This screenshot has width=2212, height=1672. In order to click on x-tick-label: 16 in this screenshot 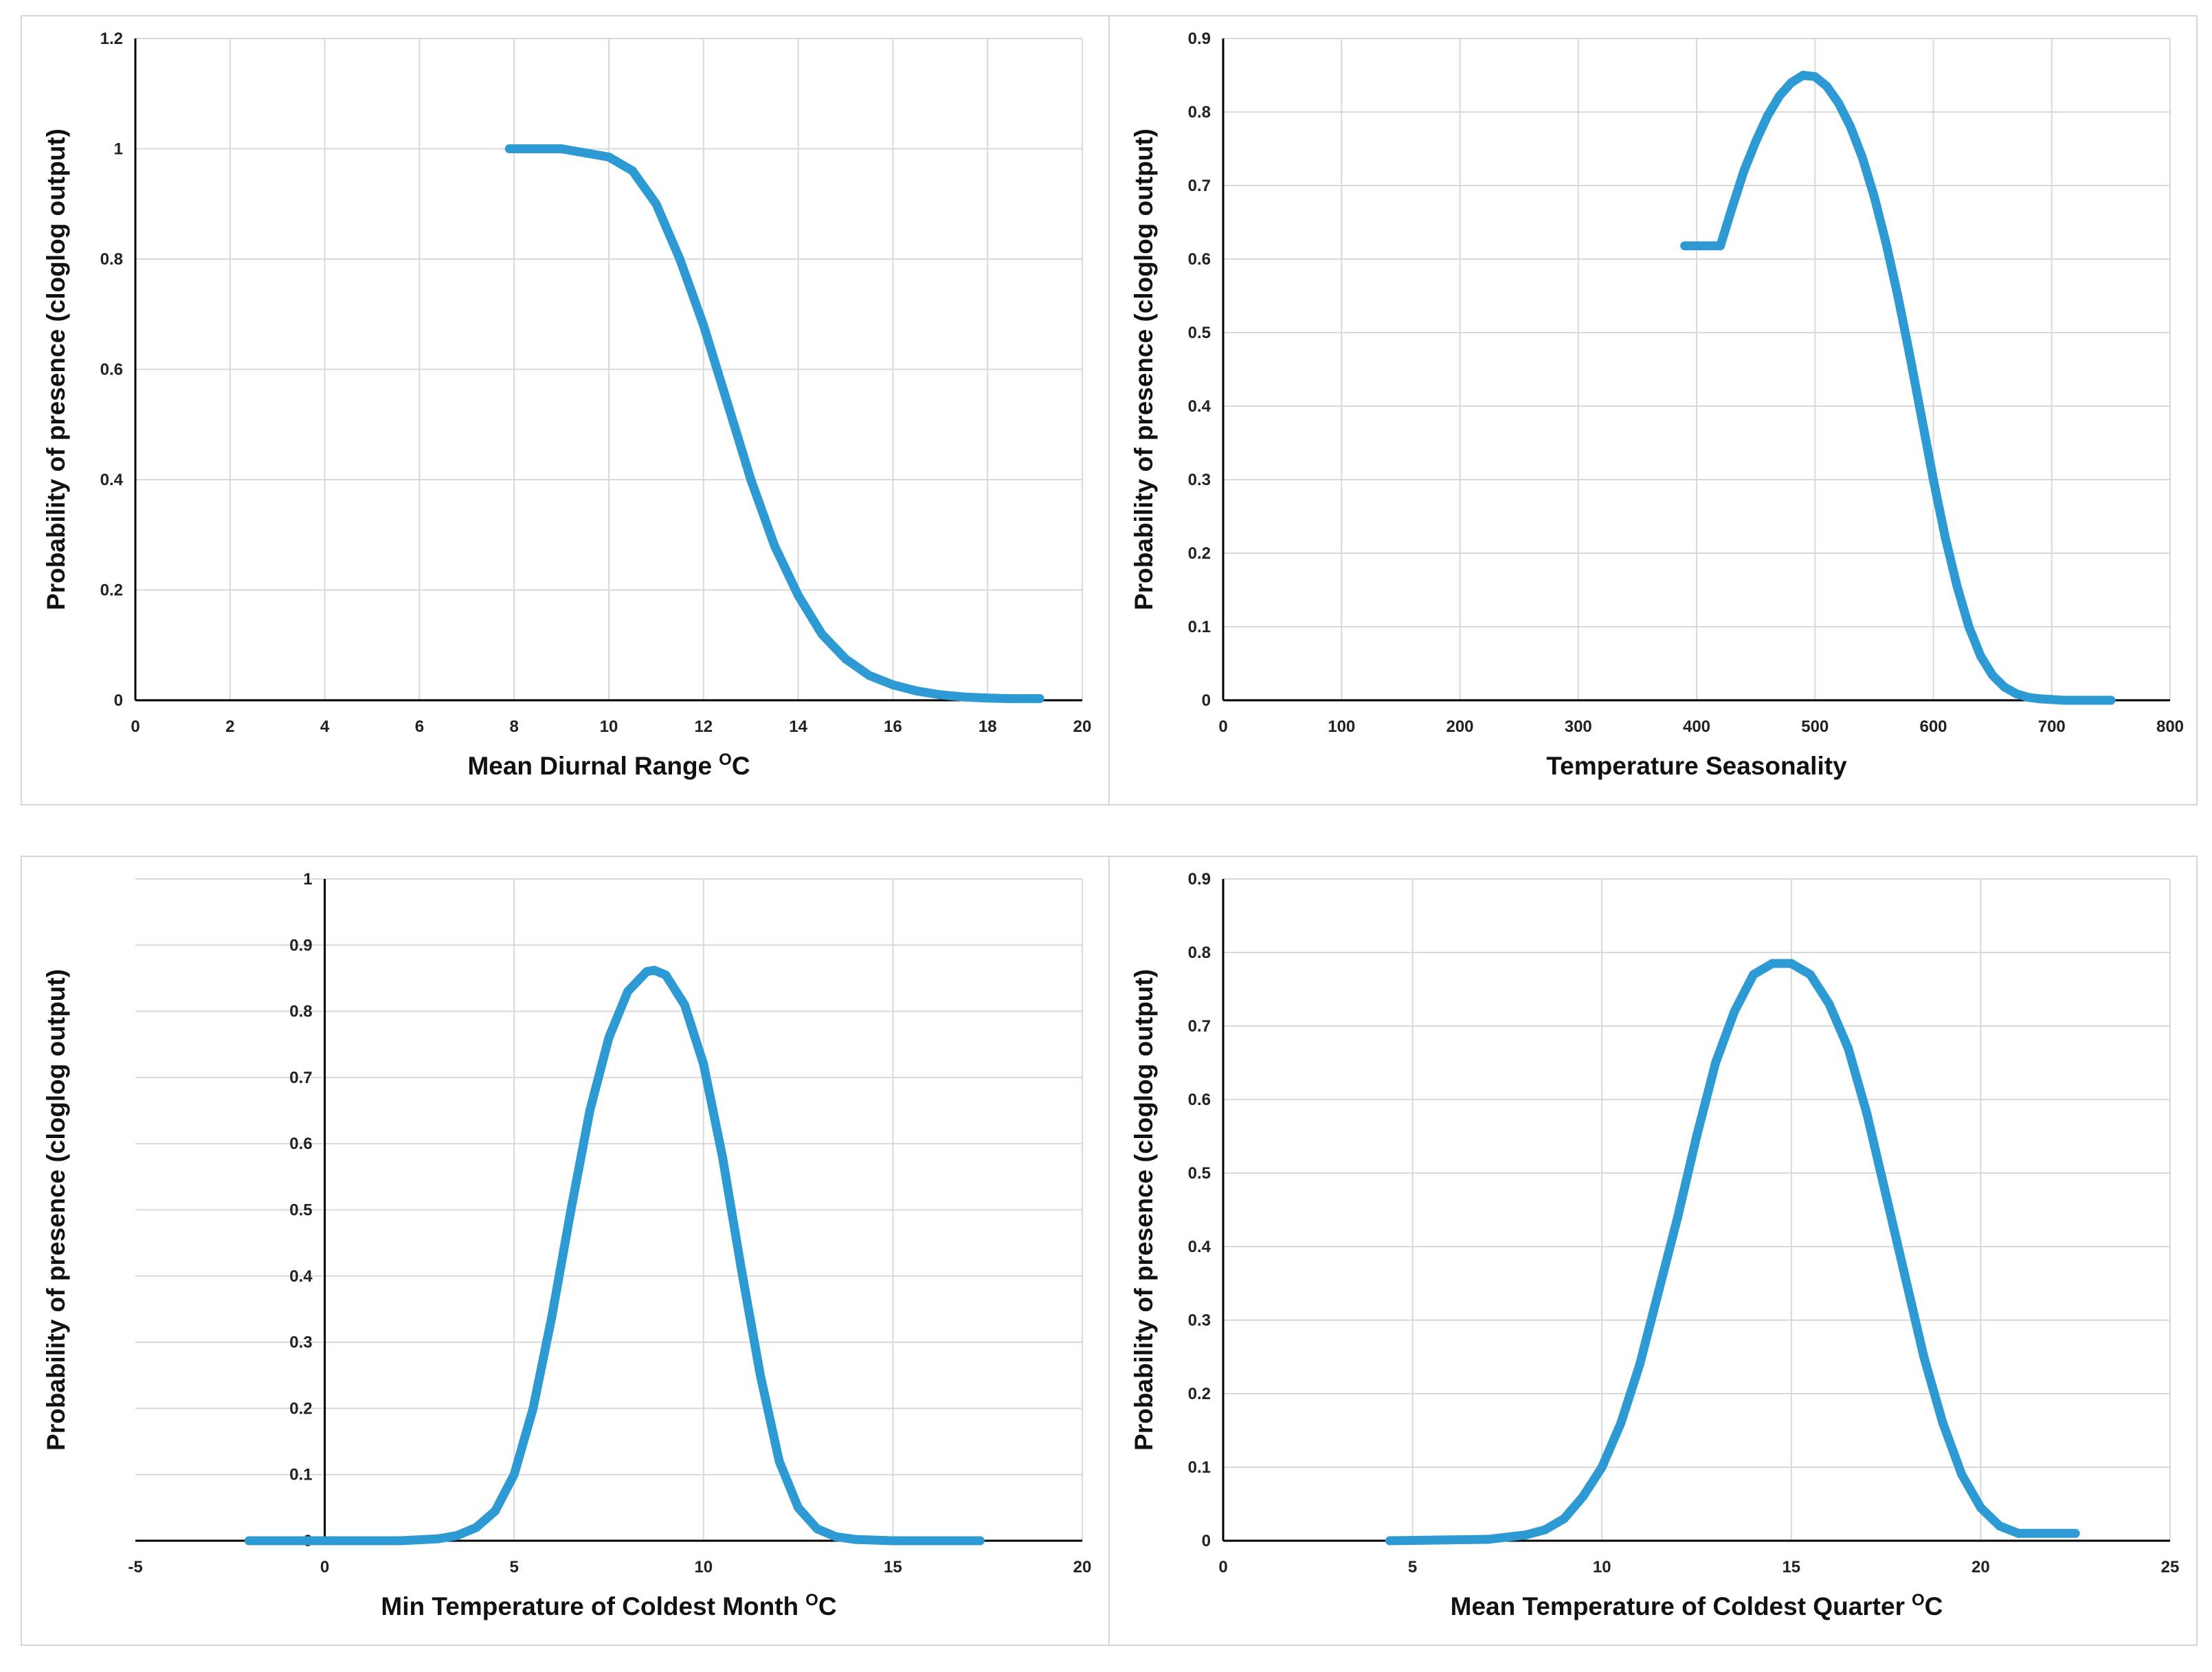, I will do `click(893, 726)`.